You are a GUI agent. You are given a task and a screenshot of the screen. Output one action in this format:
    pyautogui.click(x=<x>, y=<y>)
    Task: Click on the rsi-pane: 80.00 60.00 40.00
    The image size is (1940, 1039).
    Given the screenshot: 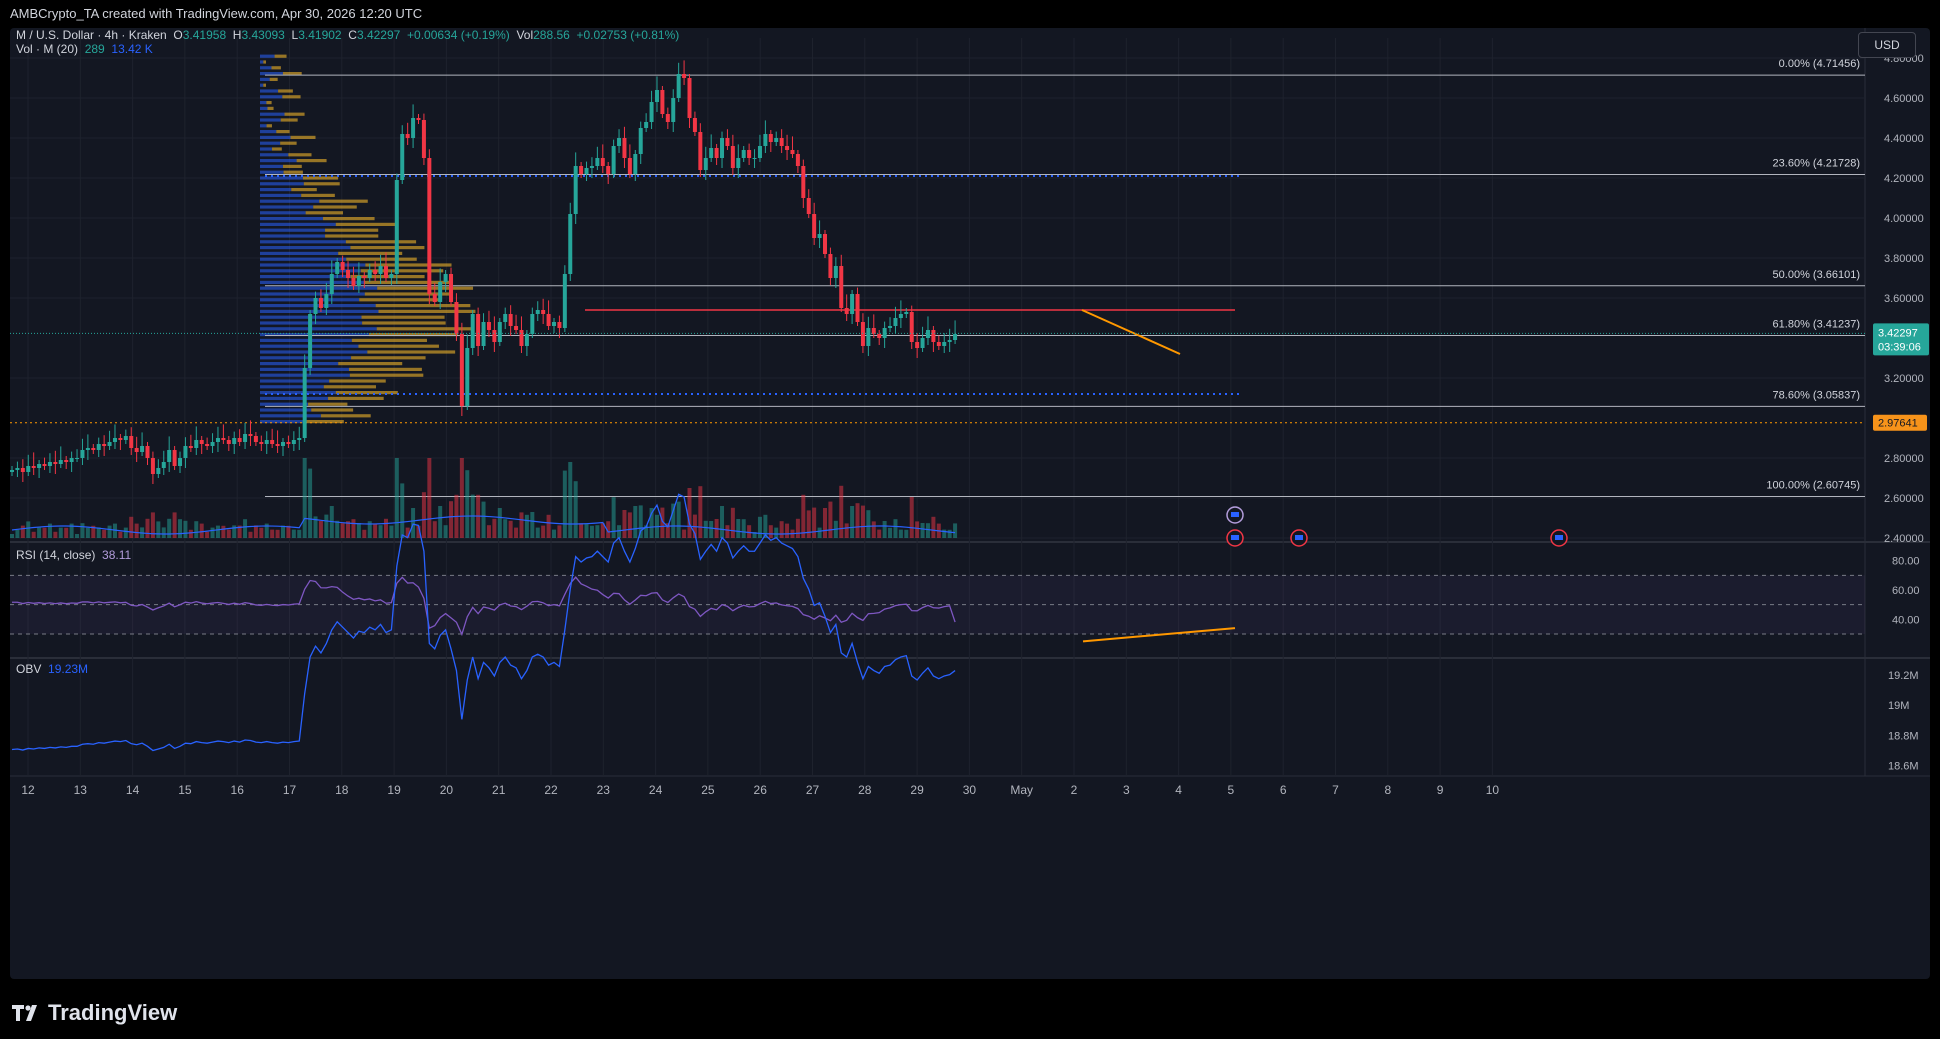 What is the action you would take?
    pyautogui.click(x=965, y=599)
    